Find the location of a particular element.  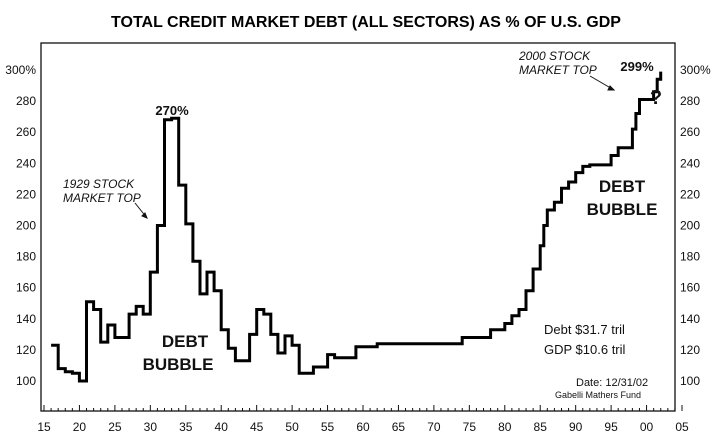

y-left-tick-label: 200 is located at coordinates (26, 226).